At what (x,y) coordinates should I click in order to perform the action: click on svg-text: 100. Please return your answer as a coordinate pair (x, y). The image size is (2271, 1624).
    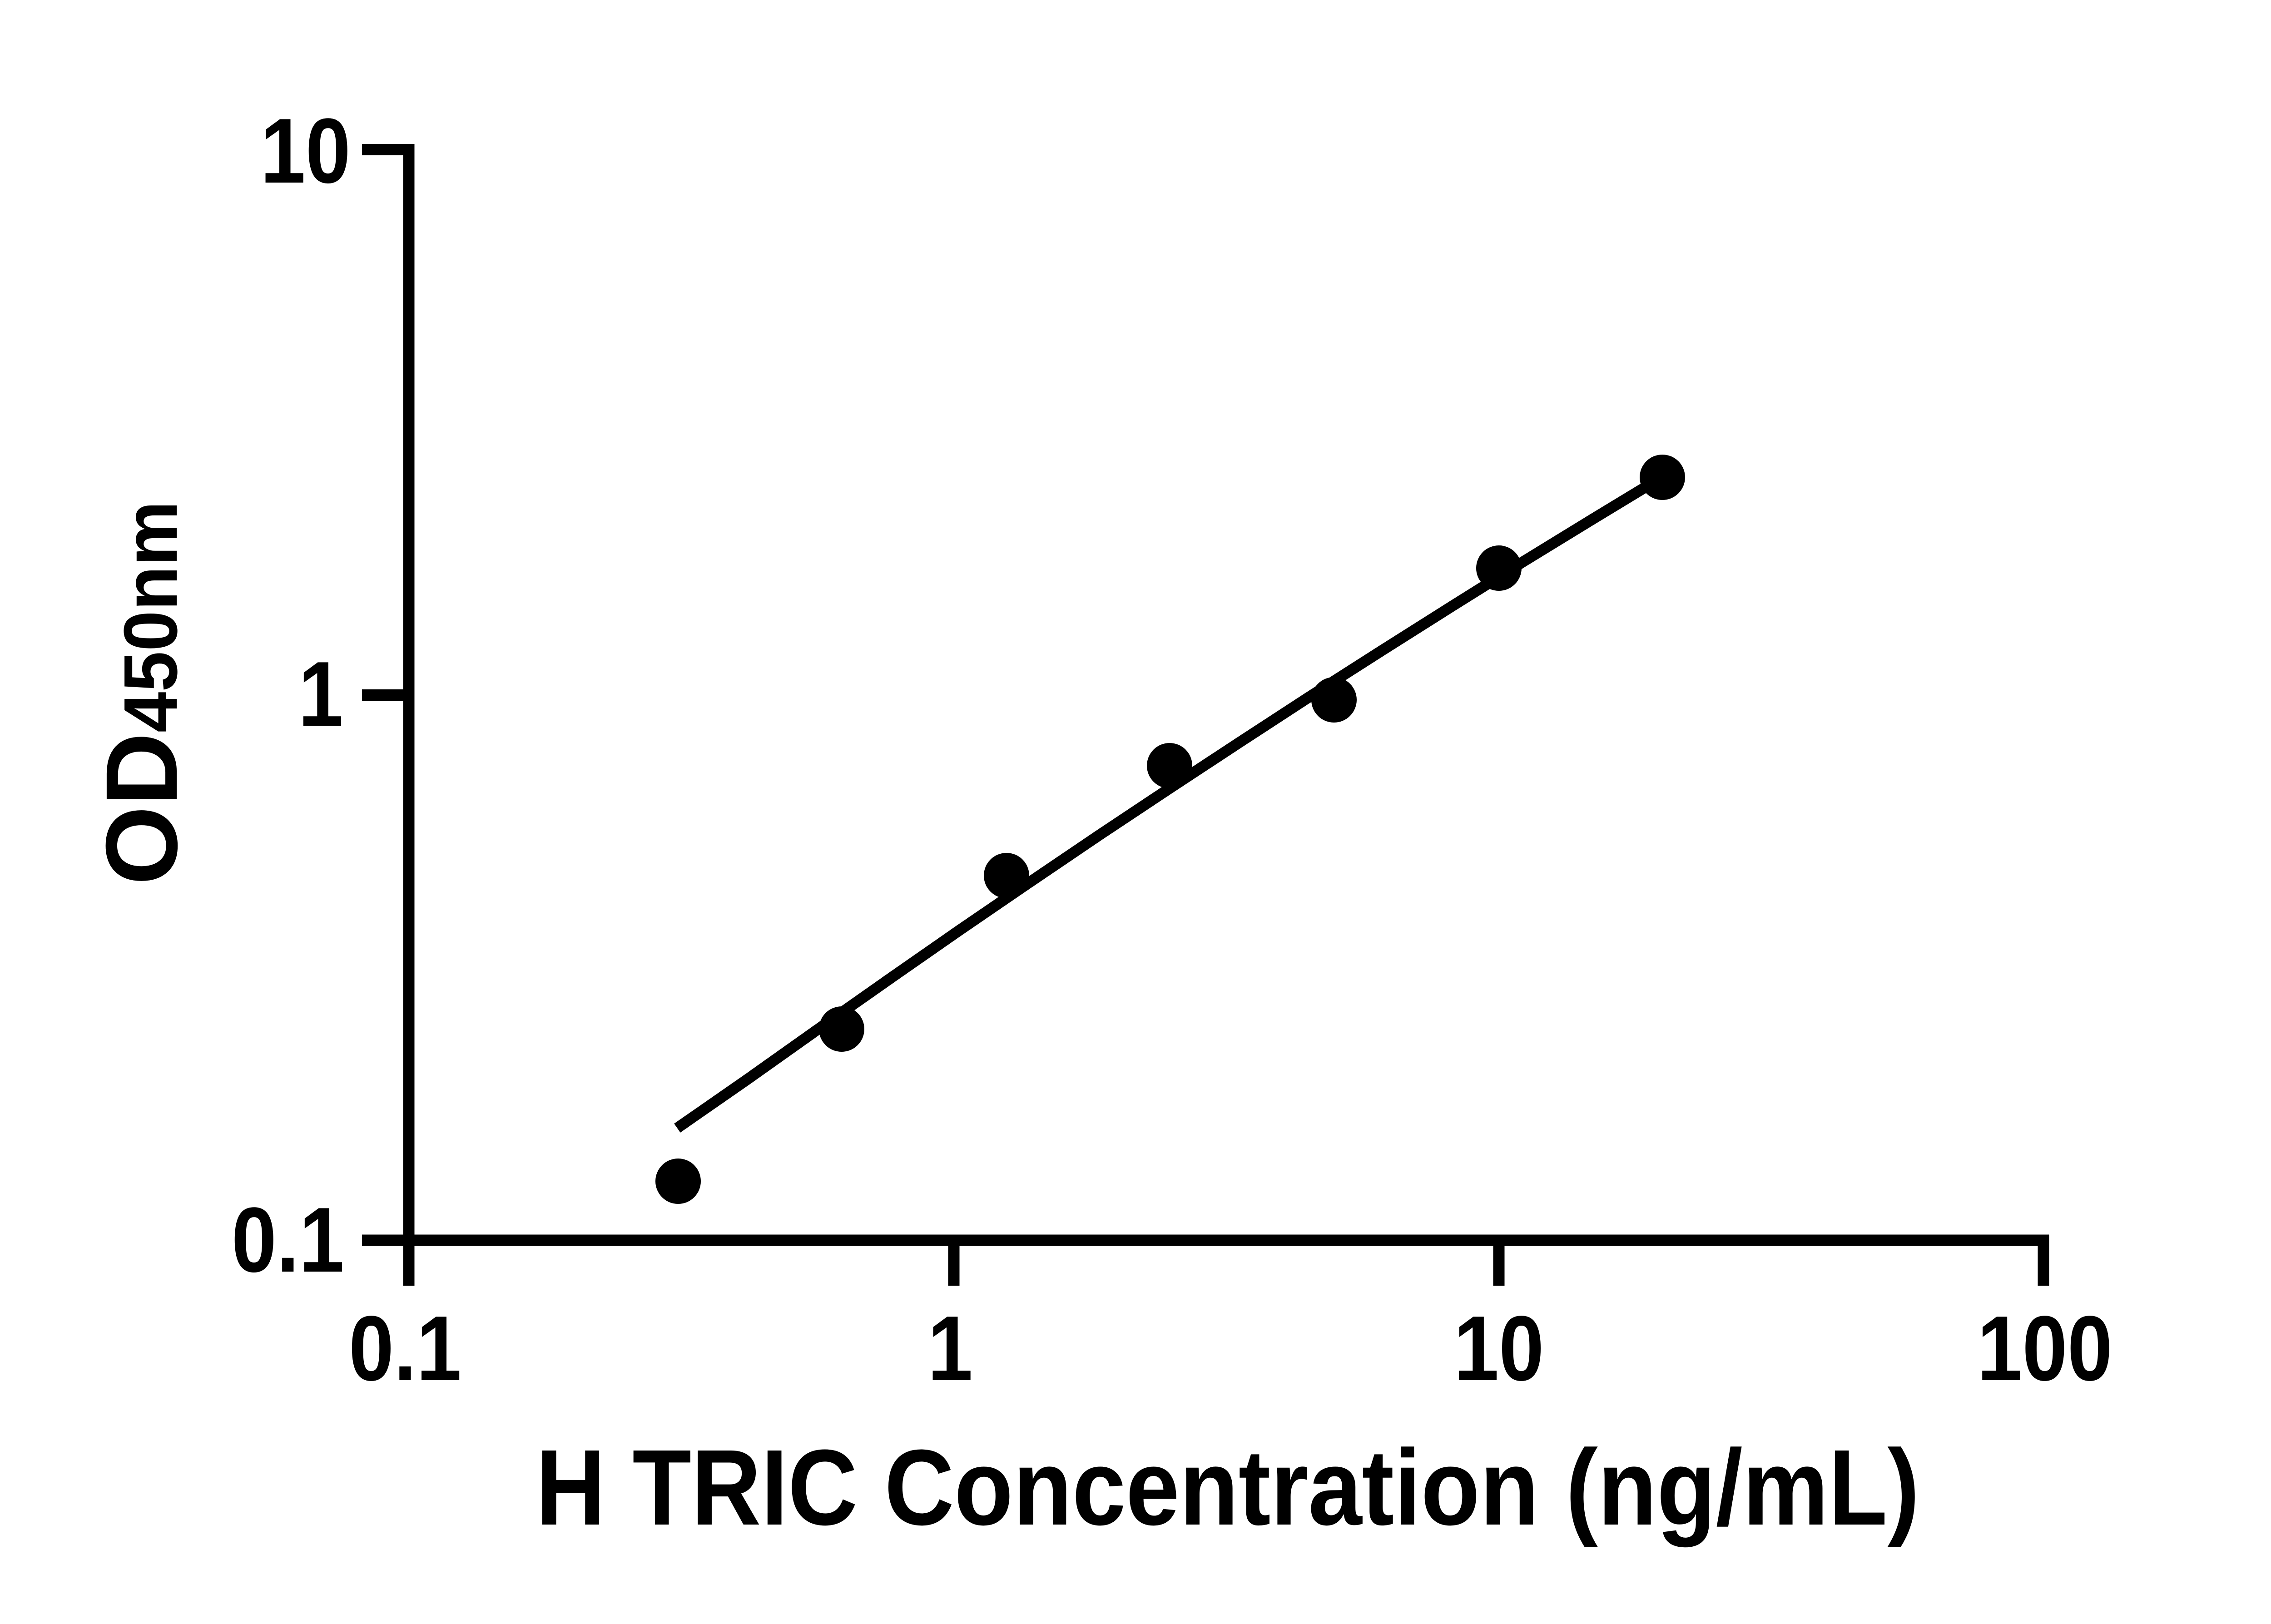
    Looking at the image, I should click on (2044, 1348).